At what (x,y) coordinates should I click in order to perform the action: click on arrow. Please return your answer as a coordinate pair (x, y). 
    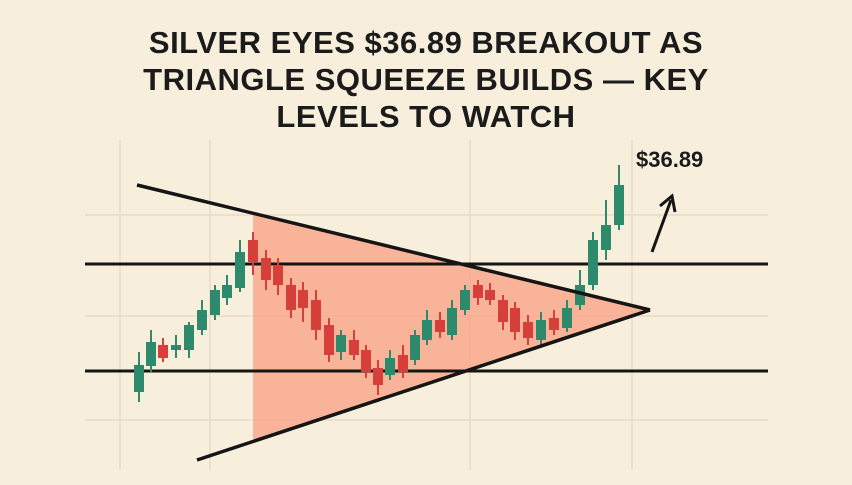
    Looking at the image, I should click on (663, 223).